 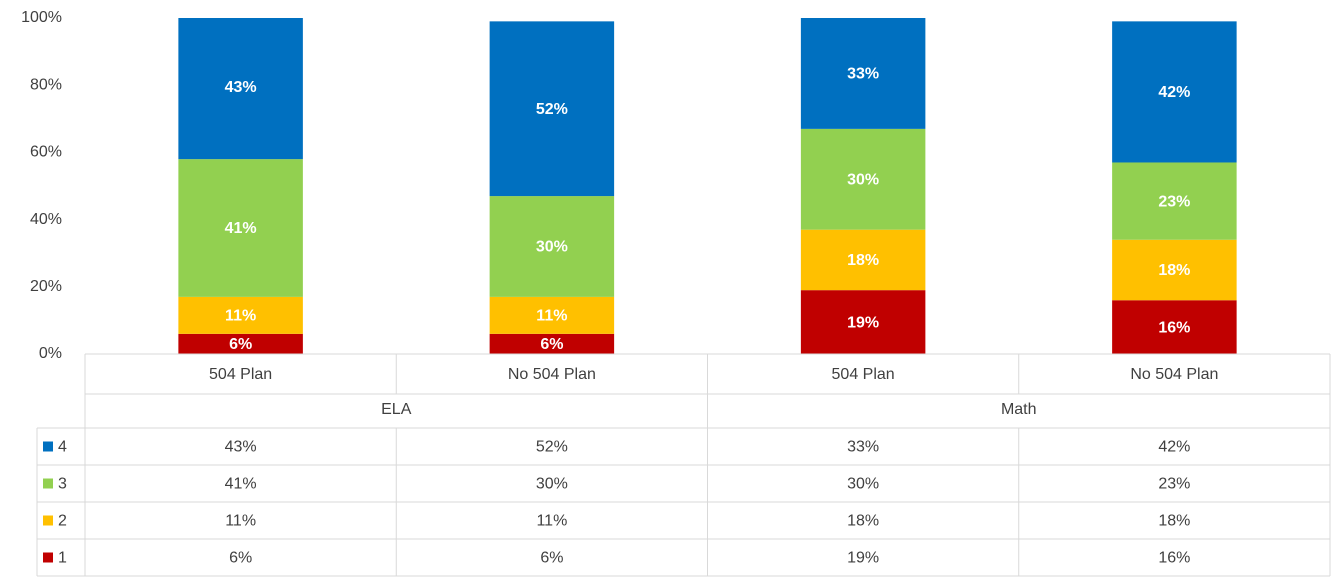 What do you see at coordinates (41, 17) in the screenshot?
I see `y-tick-label: 100%` at bounding box center [41, 17].